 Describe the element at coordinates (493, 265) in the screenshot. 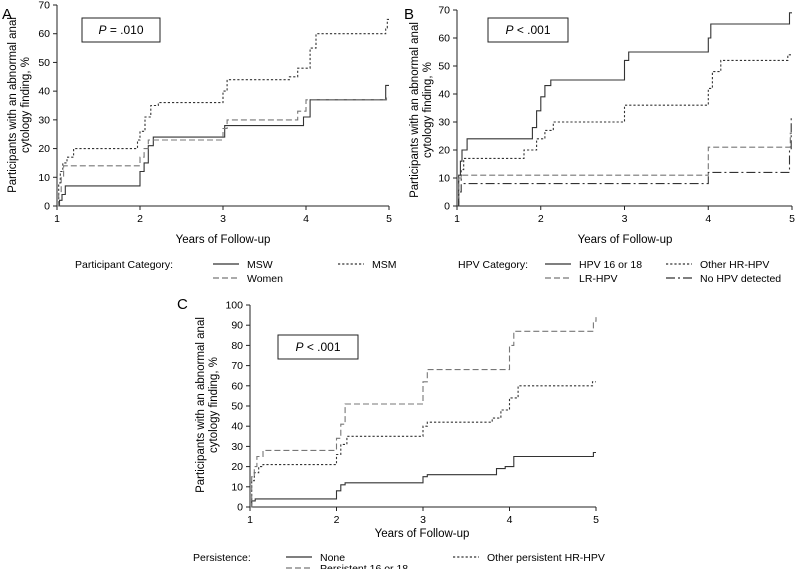

I see `legend-title: HPV Category:` at that location.